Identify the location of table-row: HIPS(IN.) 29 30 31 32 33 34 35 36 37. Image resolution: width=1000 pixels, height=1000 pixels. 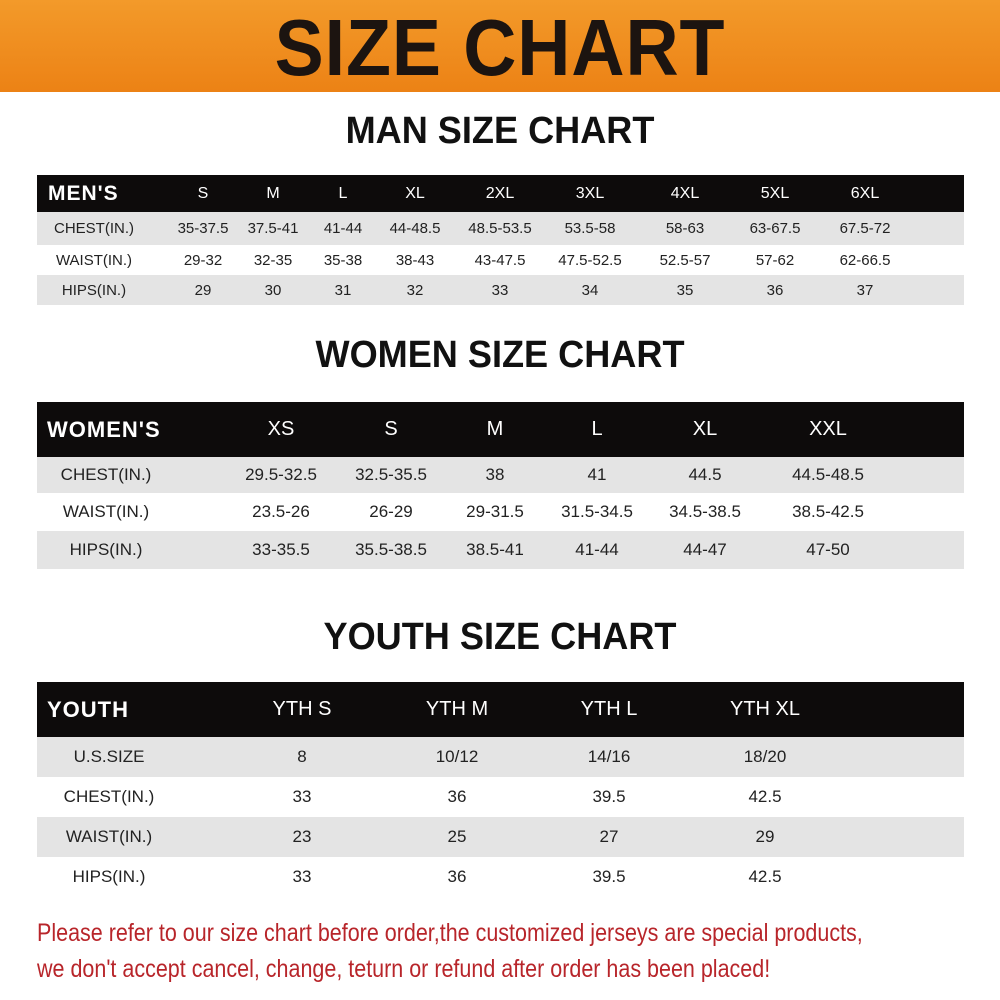
(500, 290).